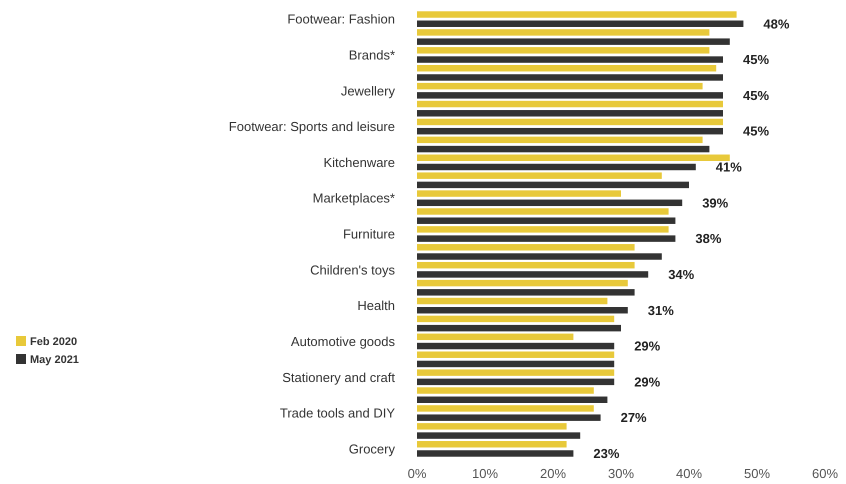 Image resolution: width=846 pixels, height=484 pixels. What do you see at coordinates (368, 234) in the screenshot?
I see `y-tick-label: Furniture` at bounding box center [368, 234].